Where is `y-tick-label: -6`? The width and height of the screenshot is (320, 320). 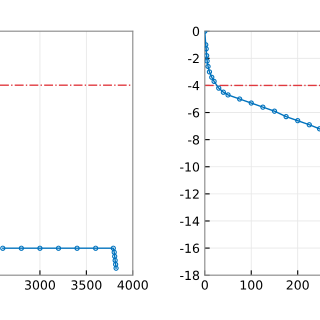
y-tick-label: -6 is located at coordinates (194, 113).